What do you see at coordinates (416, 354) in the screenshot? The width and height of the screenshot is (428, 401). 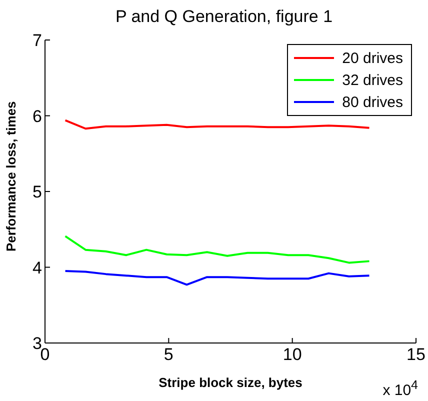 I see `x-tick-label: 15` at bounding box center [416, 354].